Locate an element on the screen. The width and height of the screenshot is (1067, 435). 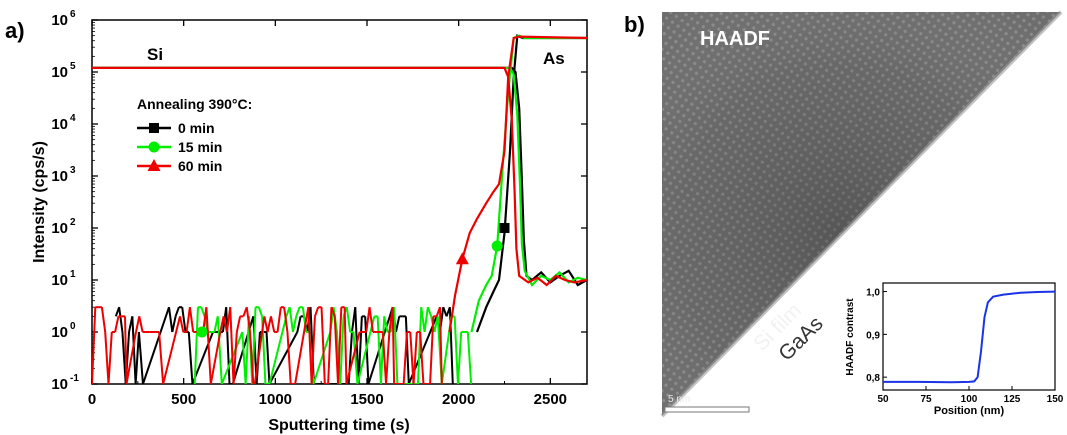
inset-x-label: Position (nm) is located at coordinates (969, 411).